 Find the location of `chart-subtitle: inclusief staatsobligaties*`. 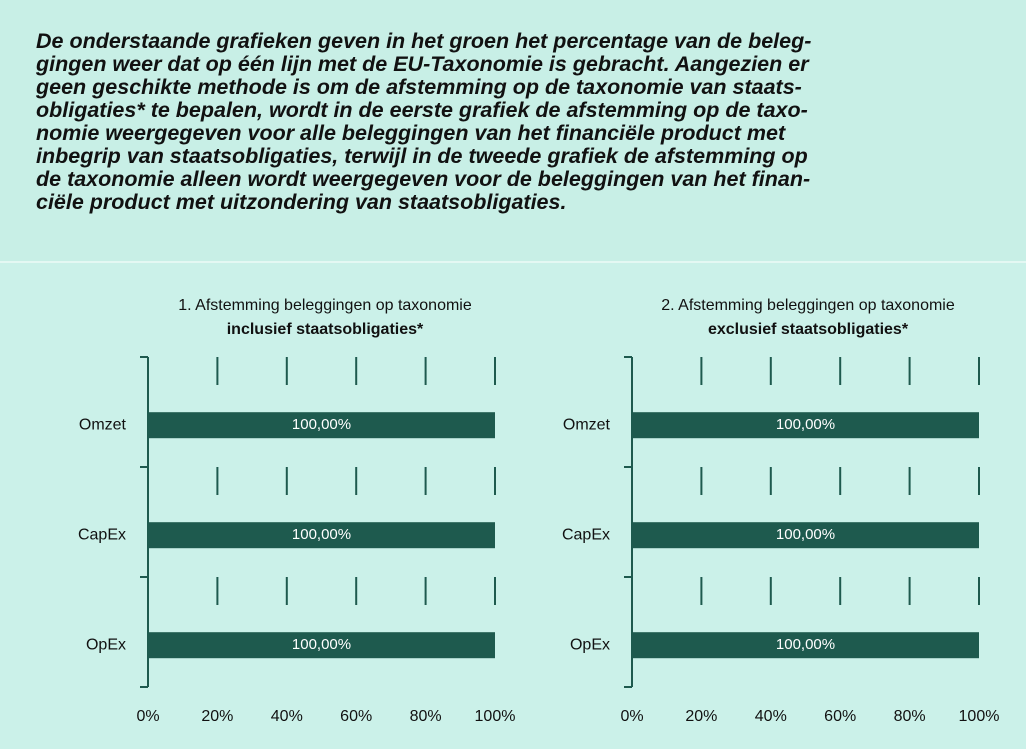

chart-subtitle: inclusief staatsobligaties* is located at coordinates (325, 329).